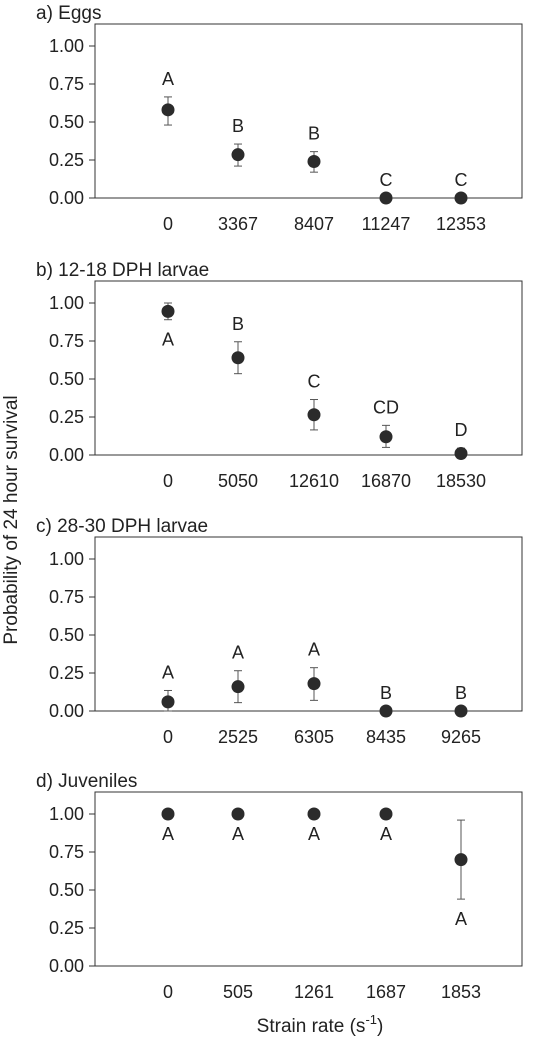 This screenshot has height=1038, width=536. I want to click on x-tick-label: 8435, so click(386, 737).